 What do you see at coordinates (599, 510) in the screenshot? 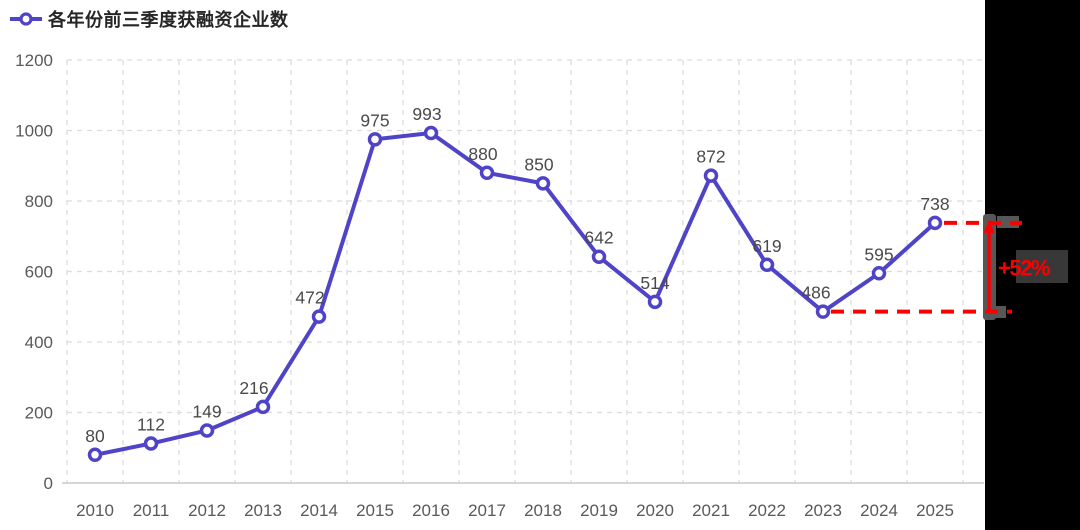
I see `x-tick-label: 2019` at bounding box center [599, 510].